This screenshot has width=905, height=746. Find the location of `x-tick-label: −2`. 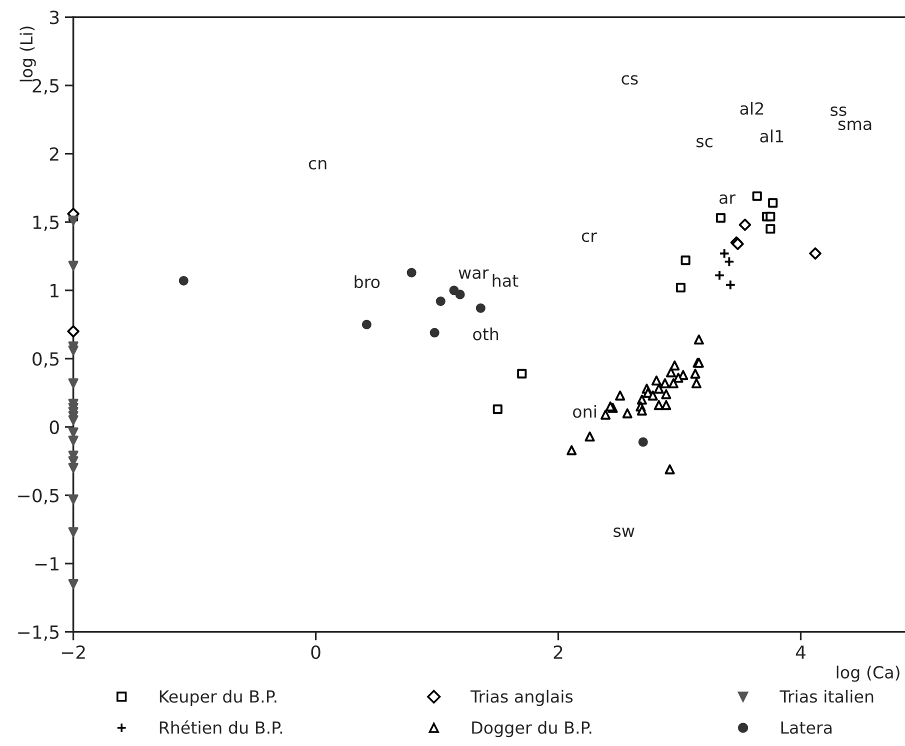

x-tick-label: −2 is located at coordinates (73, 652).